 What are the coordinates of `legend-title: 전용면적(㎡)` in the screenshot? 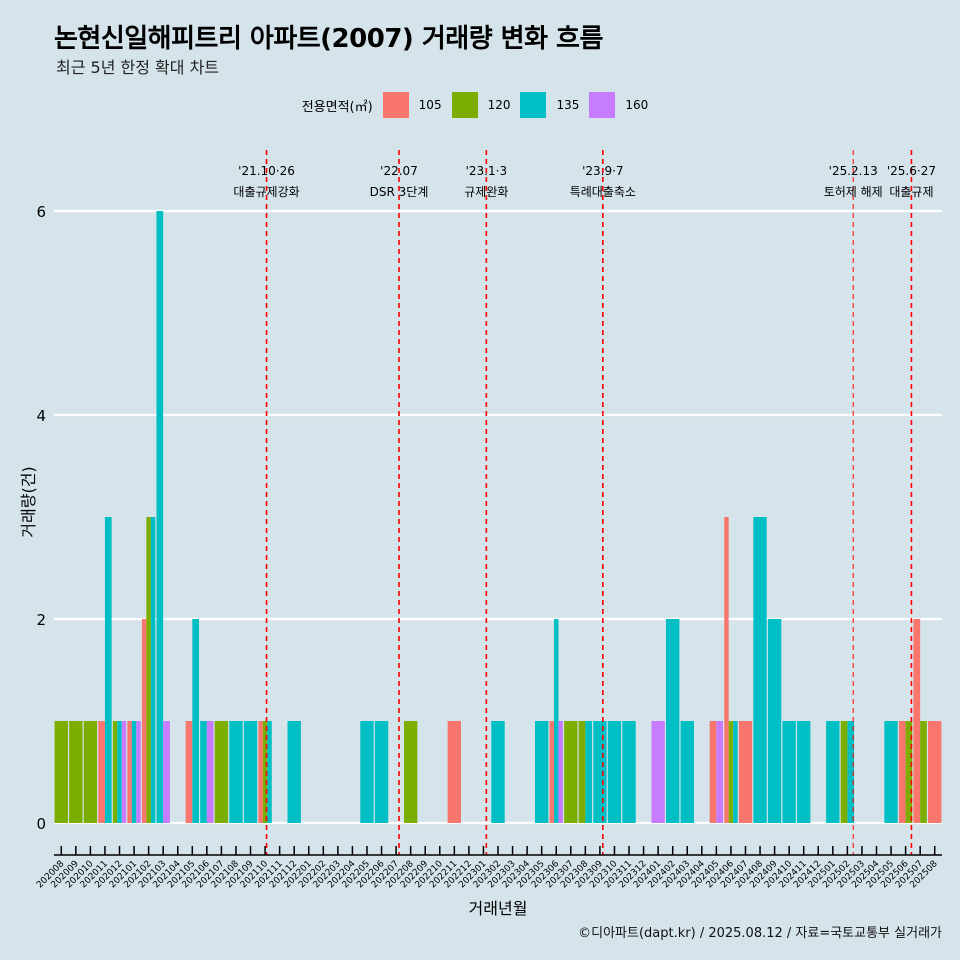 It's located at (337, 107).